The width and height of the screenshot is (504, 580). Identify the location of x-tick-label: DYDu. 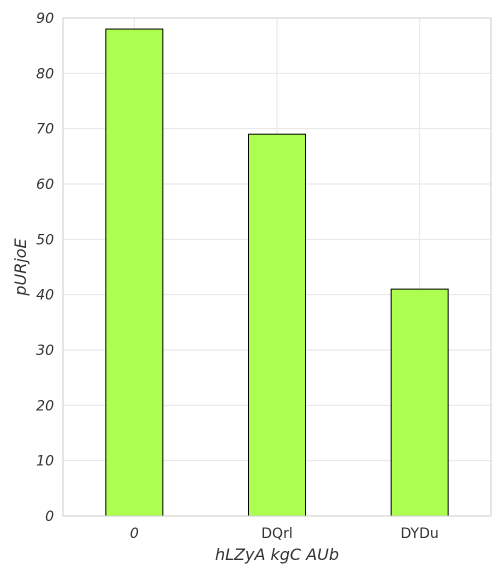
(420, 534).